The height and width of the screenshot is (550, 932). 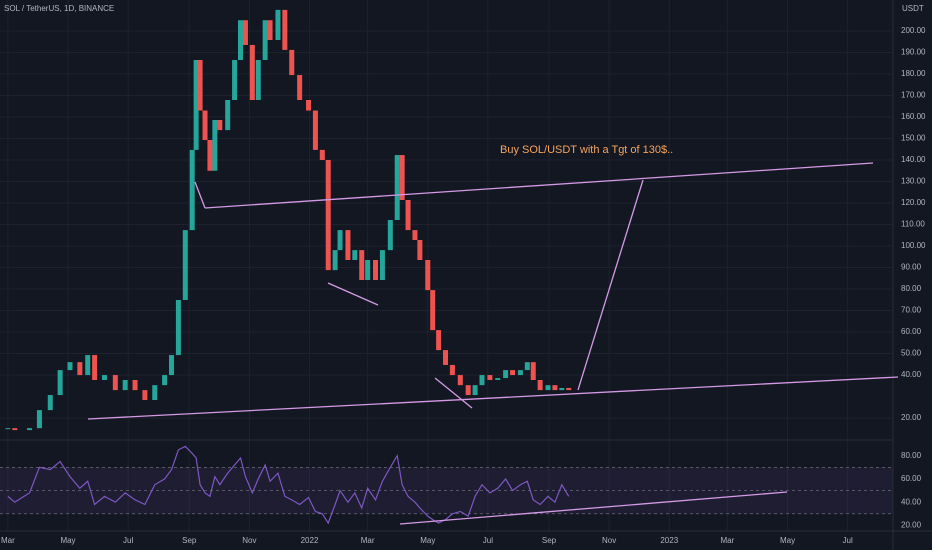 I want to click on y-tick-label: 70.00, so click(x=911, y=310).